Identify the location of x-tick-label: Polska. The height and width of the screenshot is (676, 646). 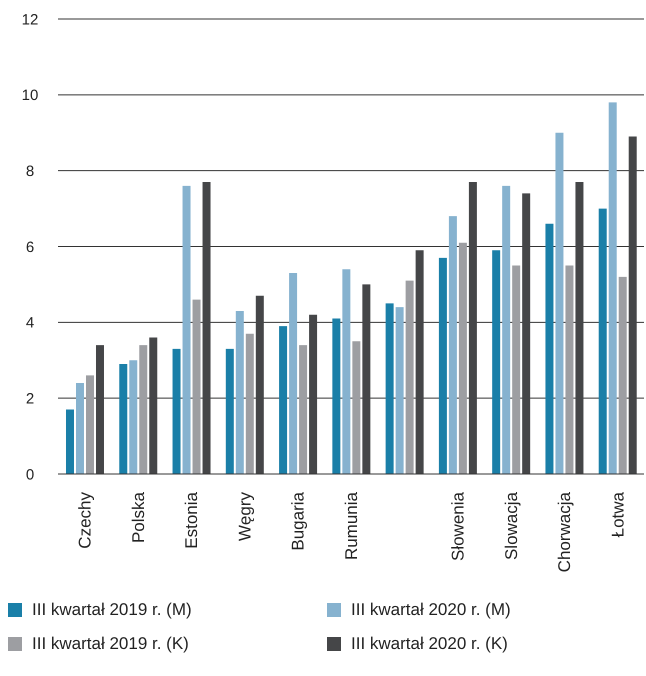
(138, 517).